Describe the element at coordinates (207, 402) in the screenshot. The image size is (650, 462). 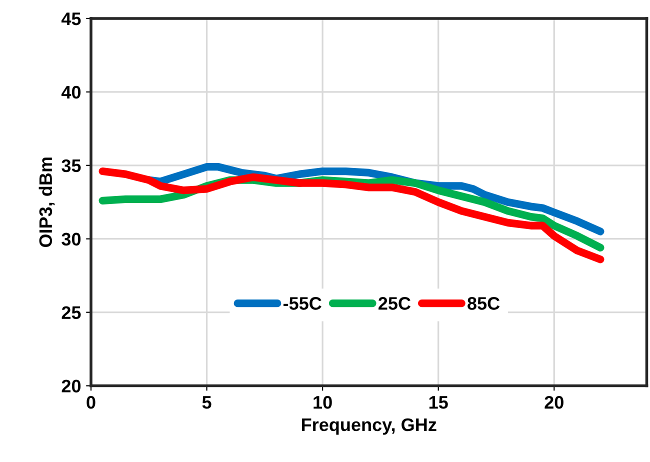
I see `x-tick-label: 5` at that location.